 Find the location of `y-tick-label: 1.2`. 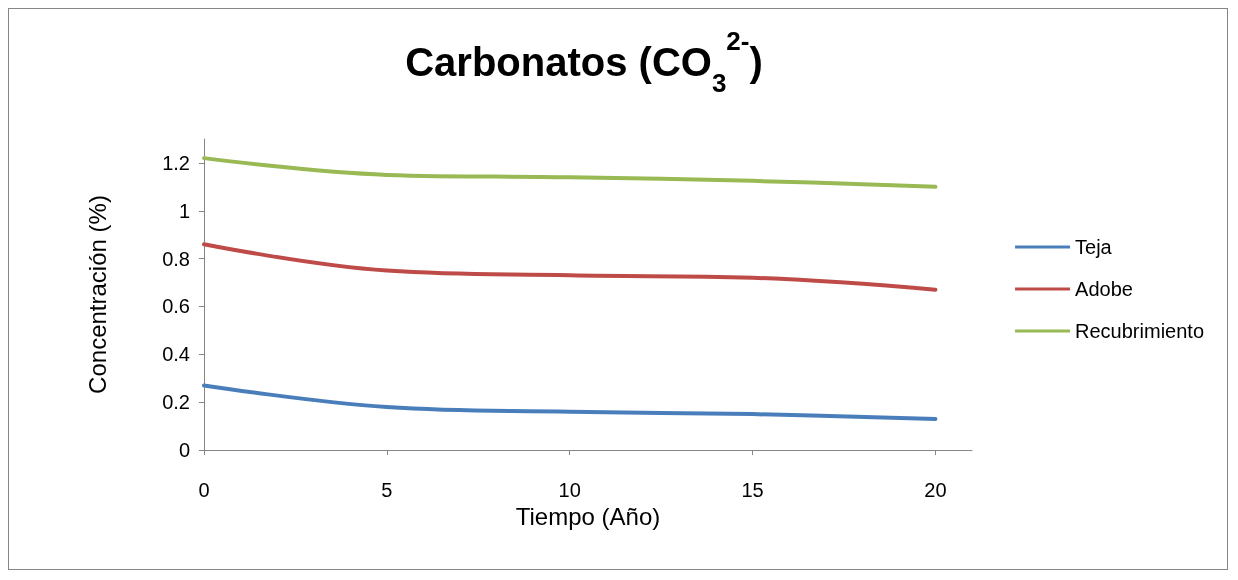

y-tick-label: 1.2 is located at coordinates (176, 162).